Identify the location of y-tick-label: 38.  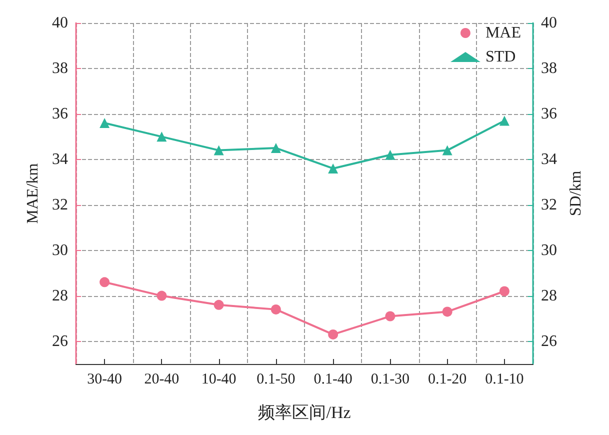
(60, 68).